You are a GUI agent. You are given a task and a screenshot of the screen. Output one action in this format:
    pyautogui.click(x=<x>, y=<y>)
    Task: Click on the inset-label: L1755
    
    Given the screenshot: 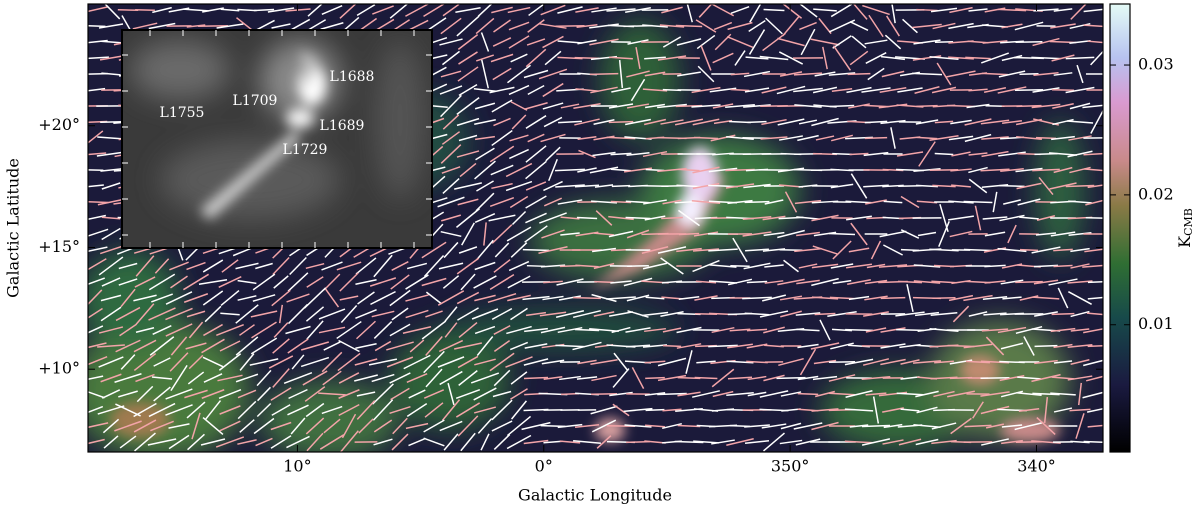 What is the action you would take?
    pyautogui.click(x=182, y=113)
    